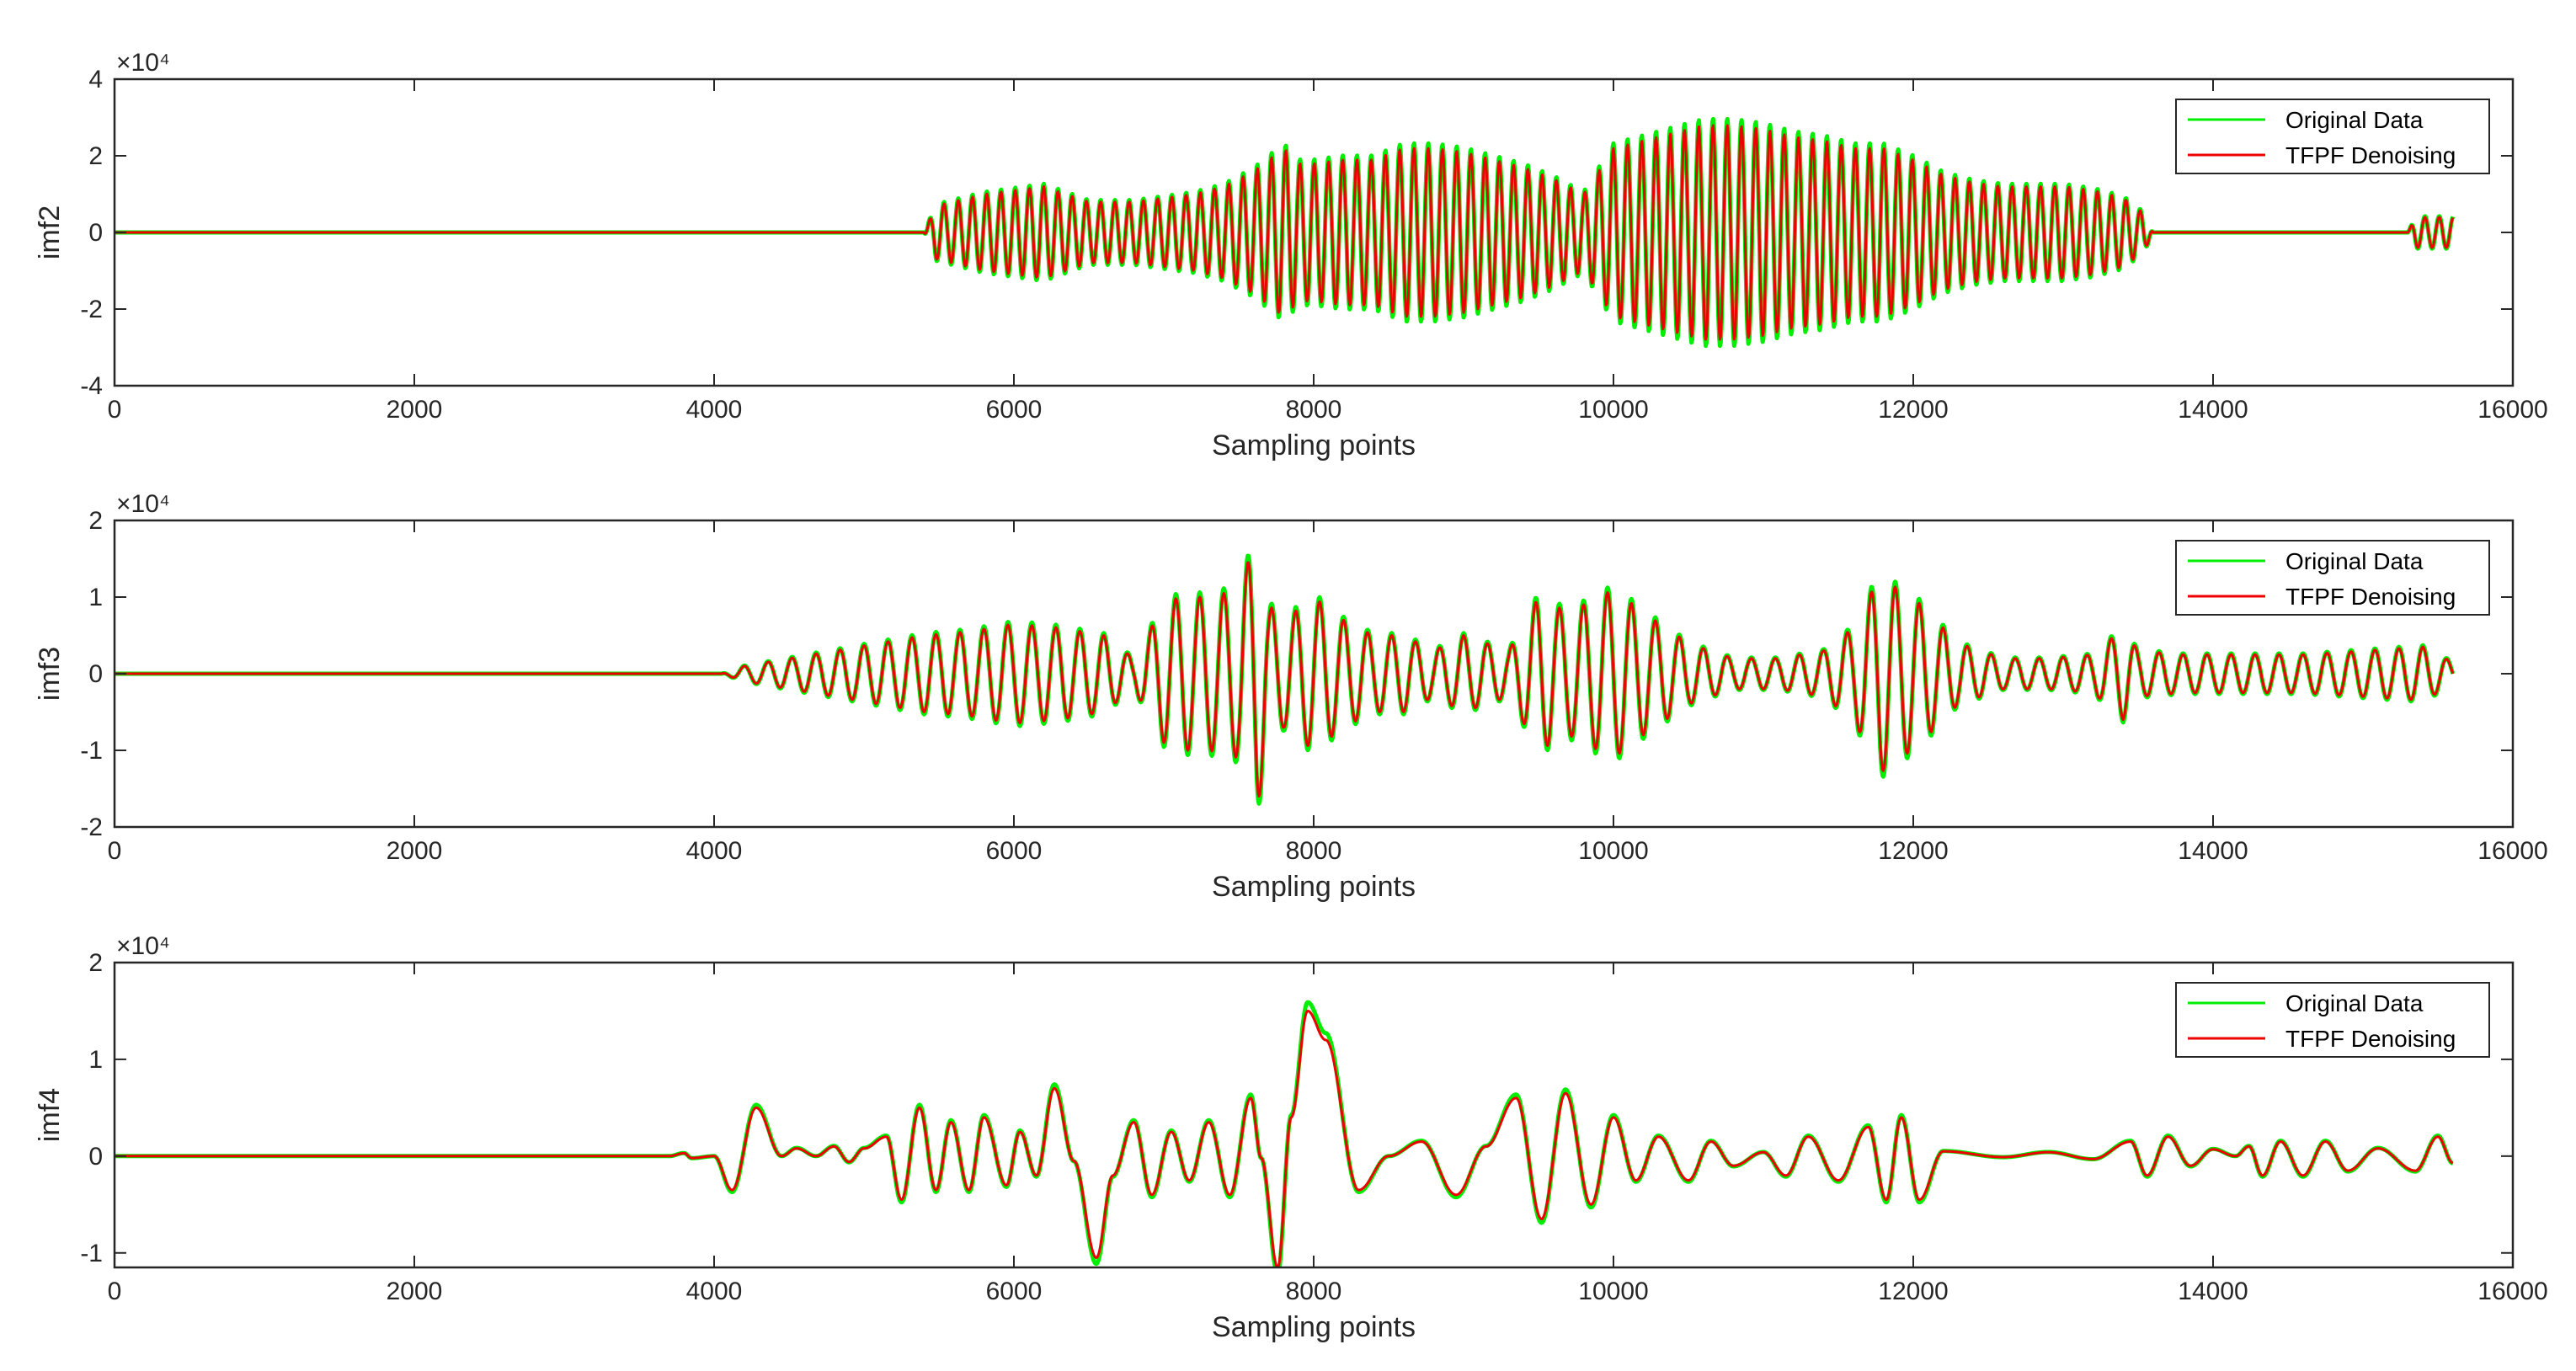 This screenshot has height=1371, width=2576. I want to click on y-axis-label: imf2, so click(50, 232).